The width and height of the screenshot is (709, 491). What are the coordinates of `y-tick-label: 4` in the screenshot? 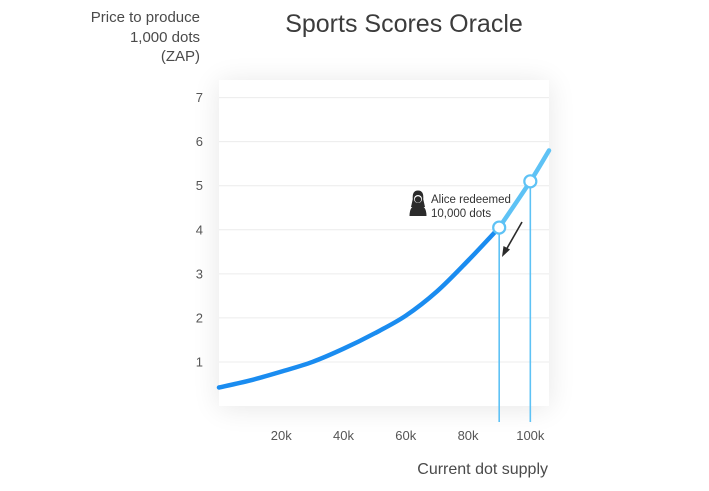 It's located at (199, 229).